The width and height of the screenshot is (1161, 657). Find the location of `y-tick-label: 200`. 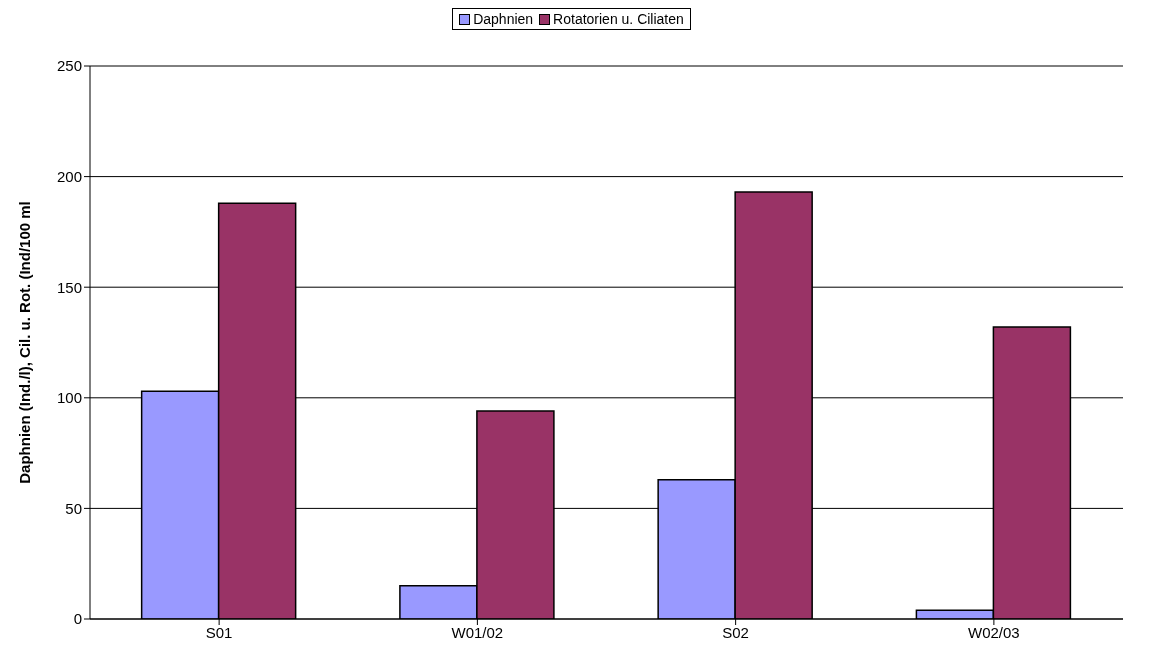

y-tick-label: 200 is located at coordinates (69, 176).